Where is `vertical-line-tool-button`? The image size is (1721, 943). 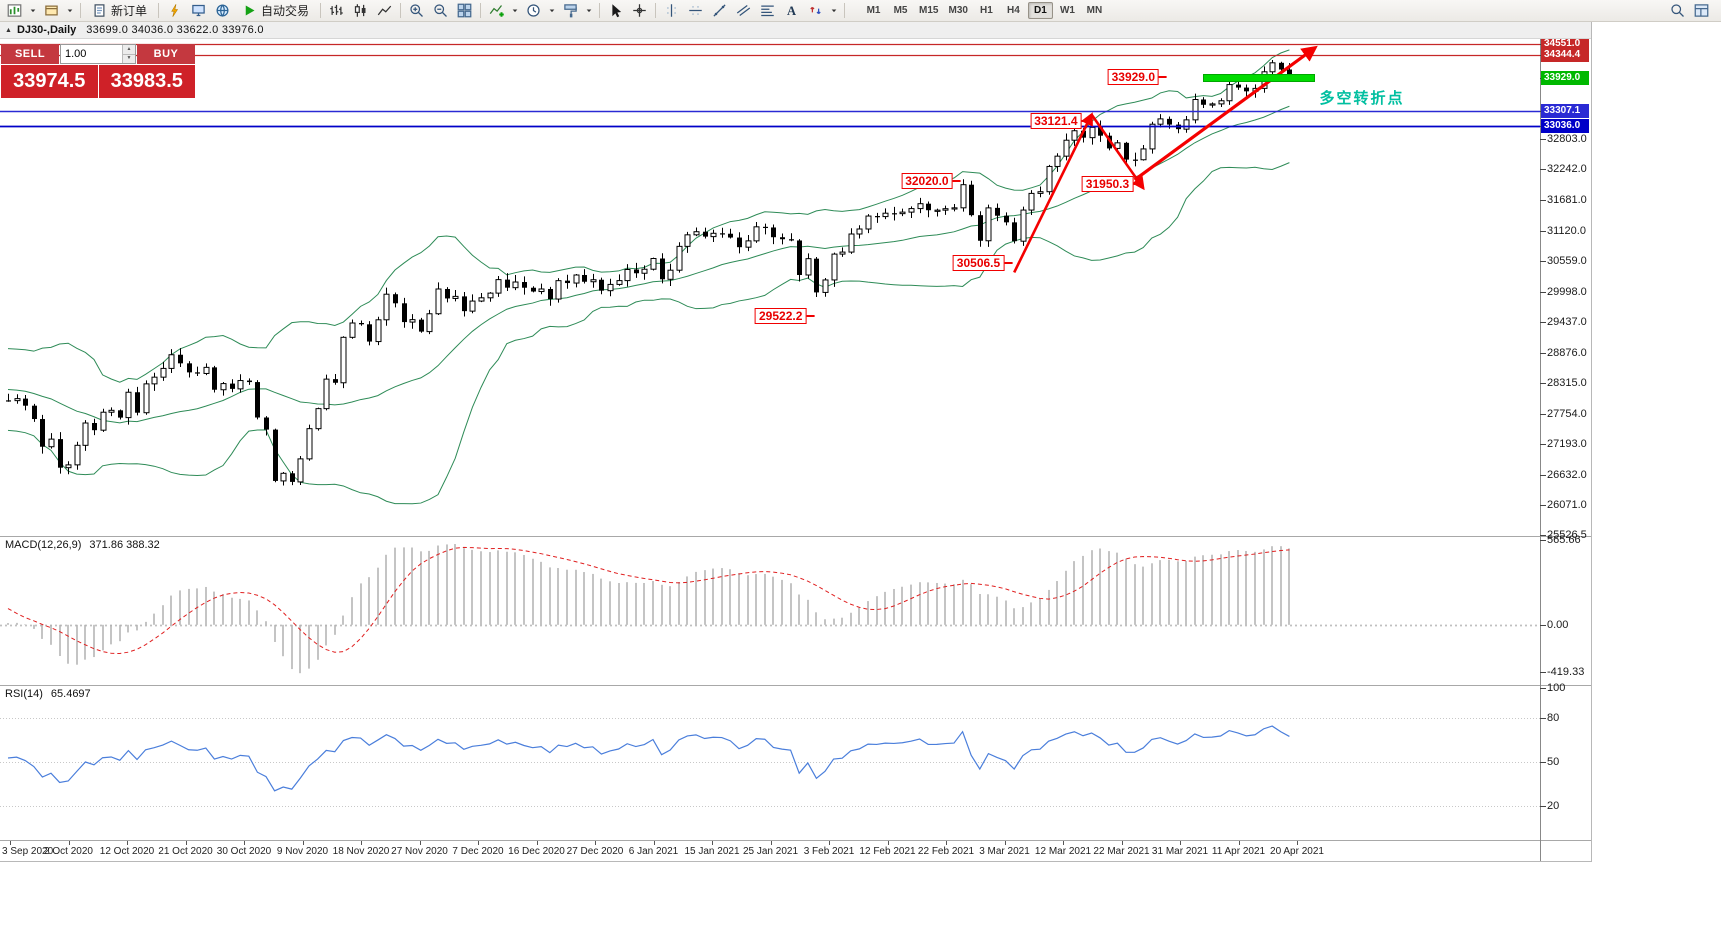
vertical-line-tool-button is located at coordinates (671, 10).